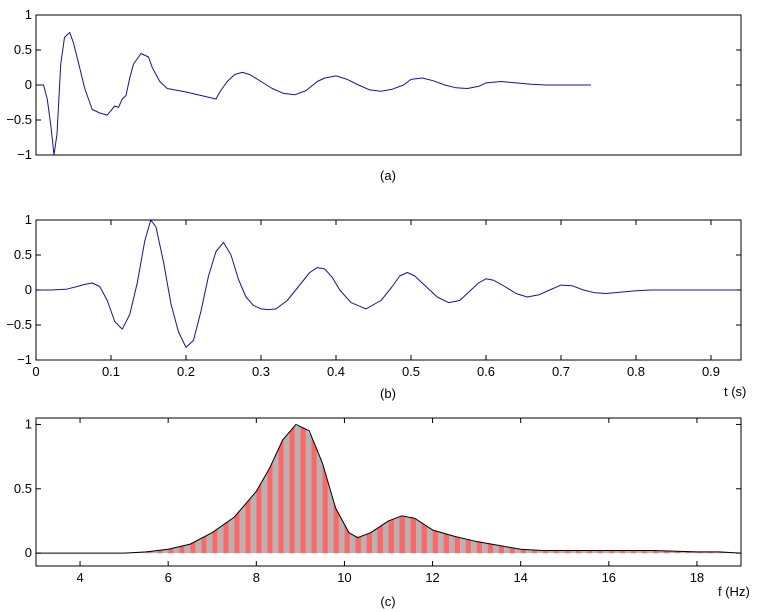 The height and width of the screenshot is (612, 767). I want to click on panel-b-xtick-label: 0.7, so click(561, 371).